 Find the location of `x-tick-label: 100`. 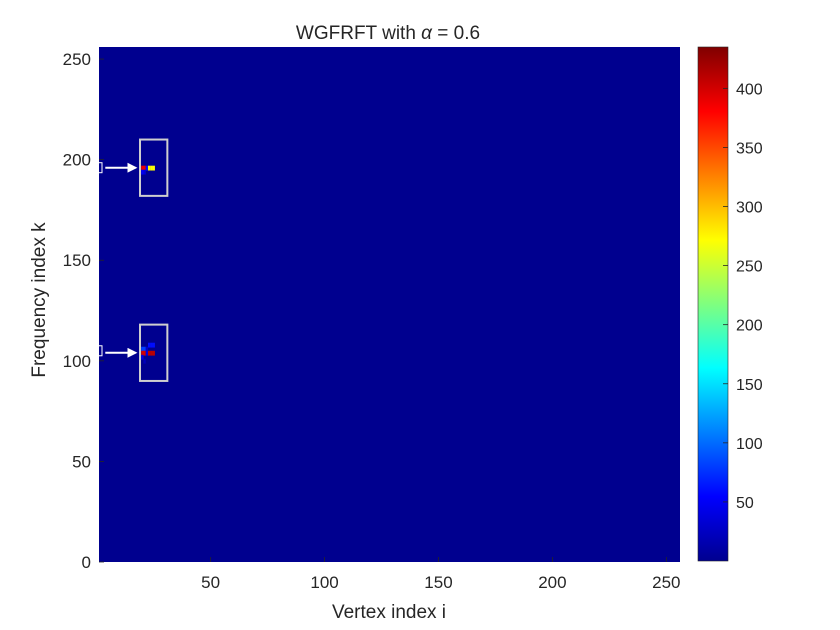

x-tick-label: 100 is located at coordinates (324, 582).